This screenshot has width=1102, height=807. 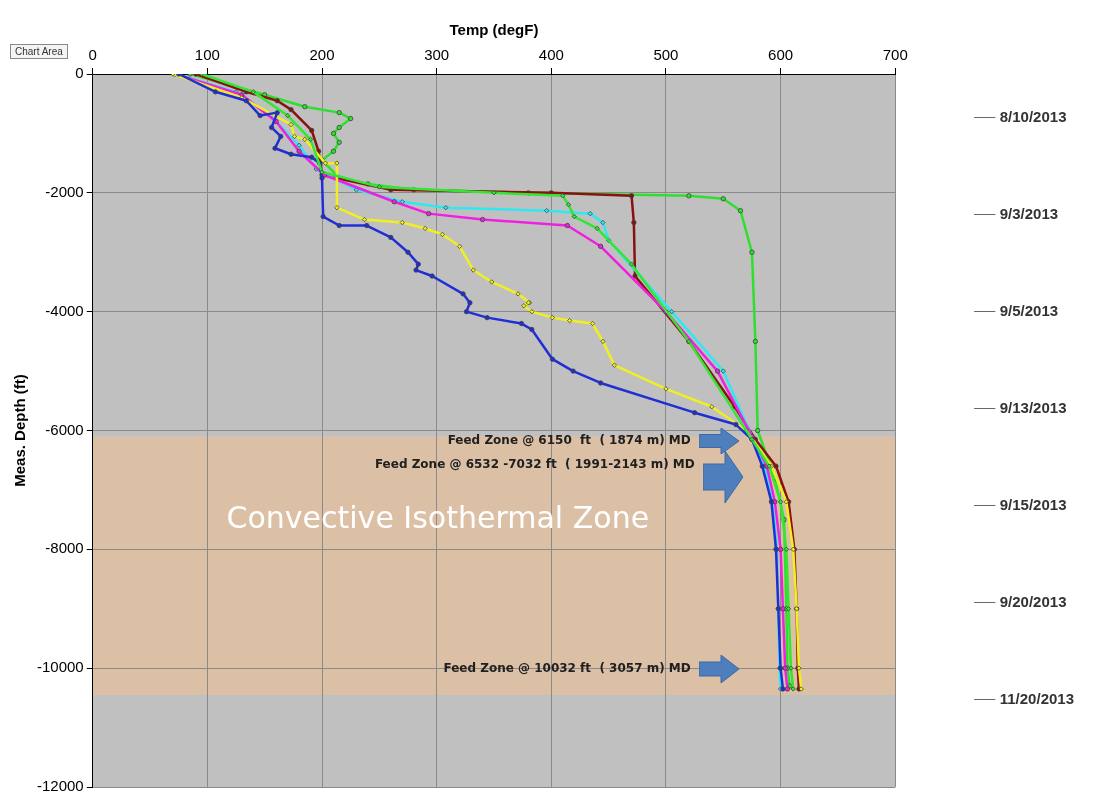 I want to click on x-tick-label: 700, so click(x=895, y=55).